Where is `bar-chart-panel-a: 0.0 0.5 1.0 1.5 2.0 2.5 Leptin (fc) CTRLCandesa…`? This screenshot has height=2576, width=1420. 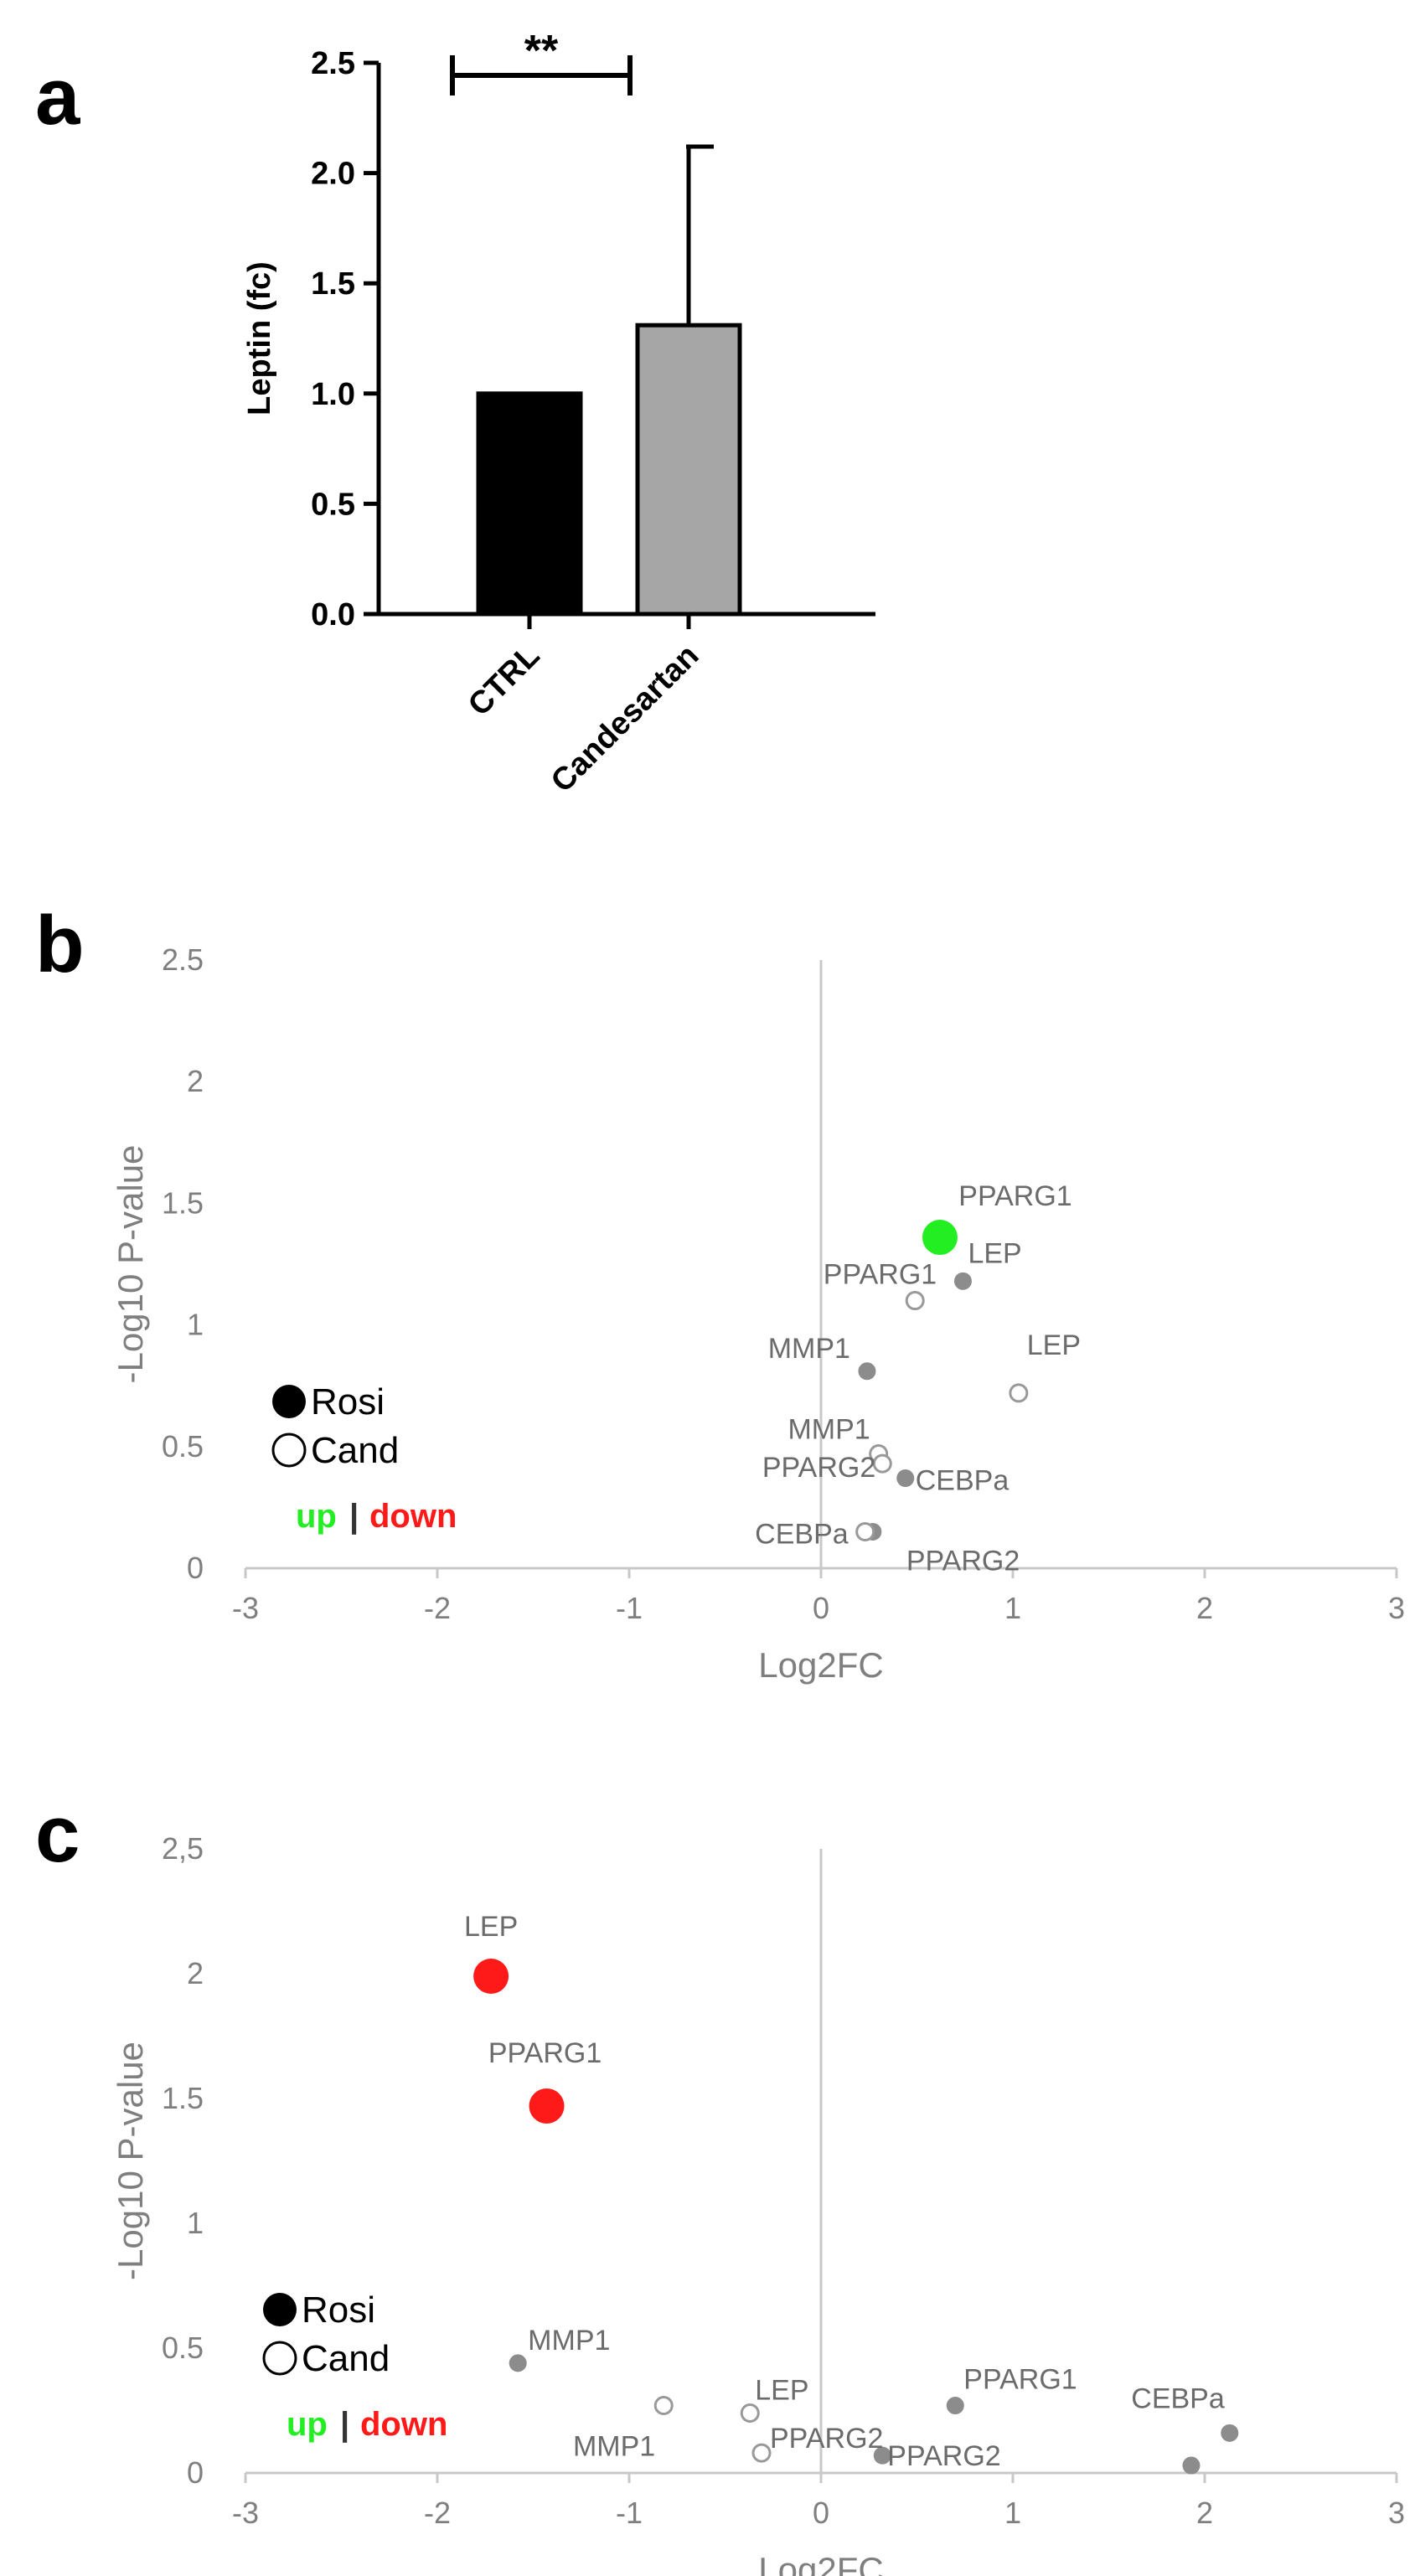 bar-chart-panel-a: 0.0 0.5 1.0 1.5 2.0 2.5 Leptin (fc) CTRLCandesa… is located at coordinates (558, 413).